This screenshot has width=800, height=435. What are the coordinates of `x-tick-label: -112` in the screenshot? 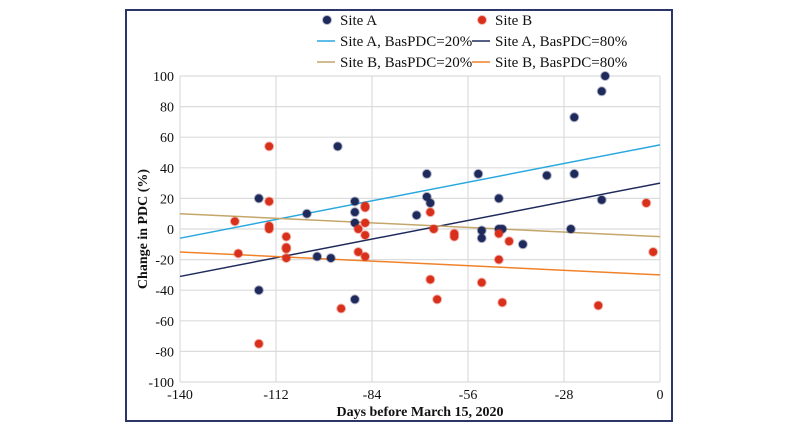 It's located at (275, 395).